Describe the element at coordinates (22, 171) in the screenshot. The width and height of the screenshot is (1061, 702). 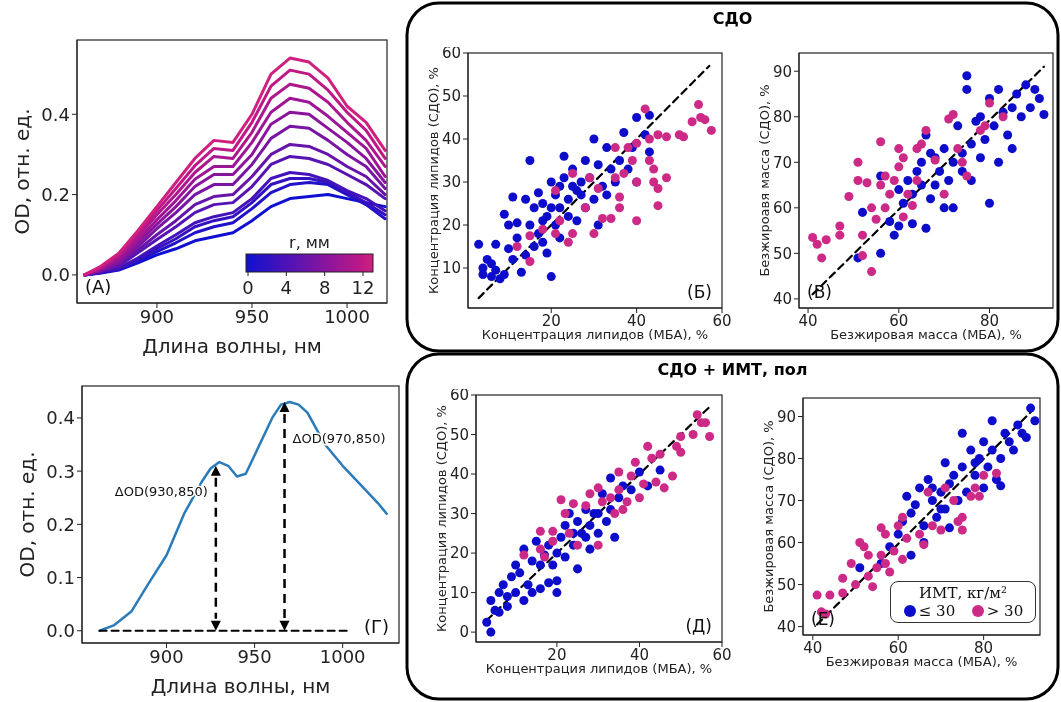
I see `y-axis-title: OD, отн. ед.` at that location.